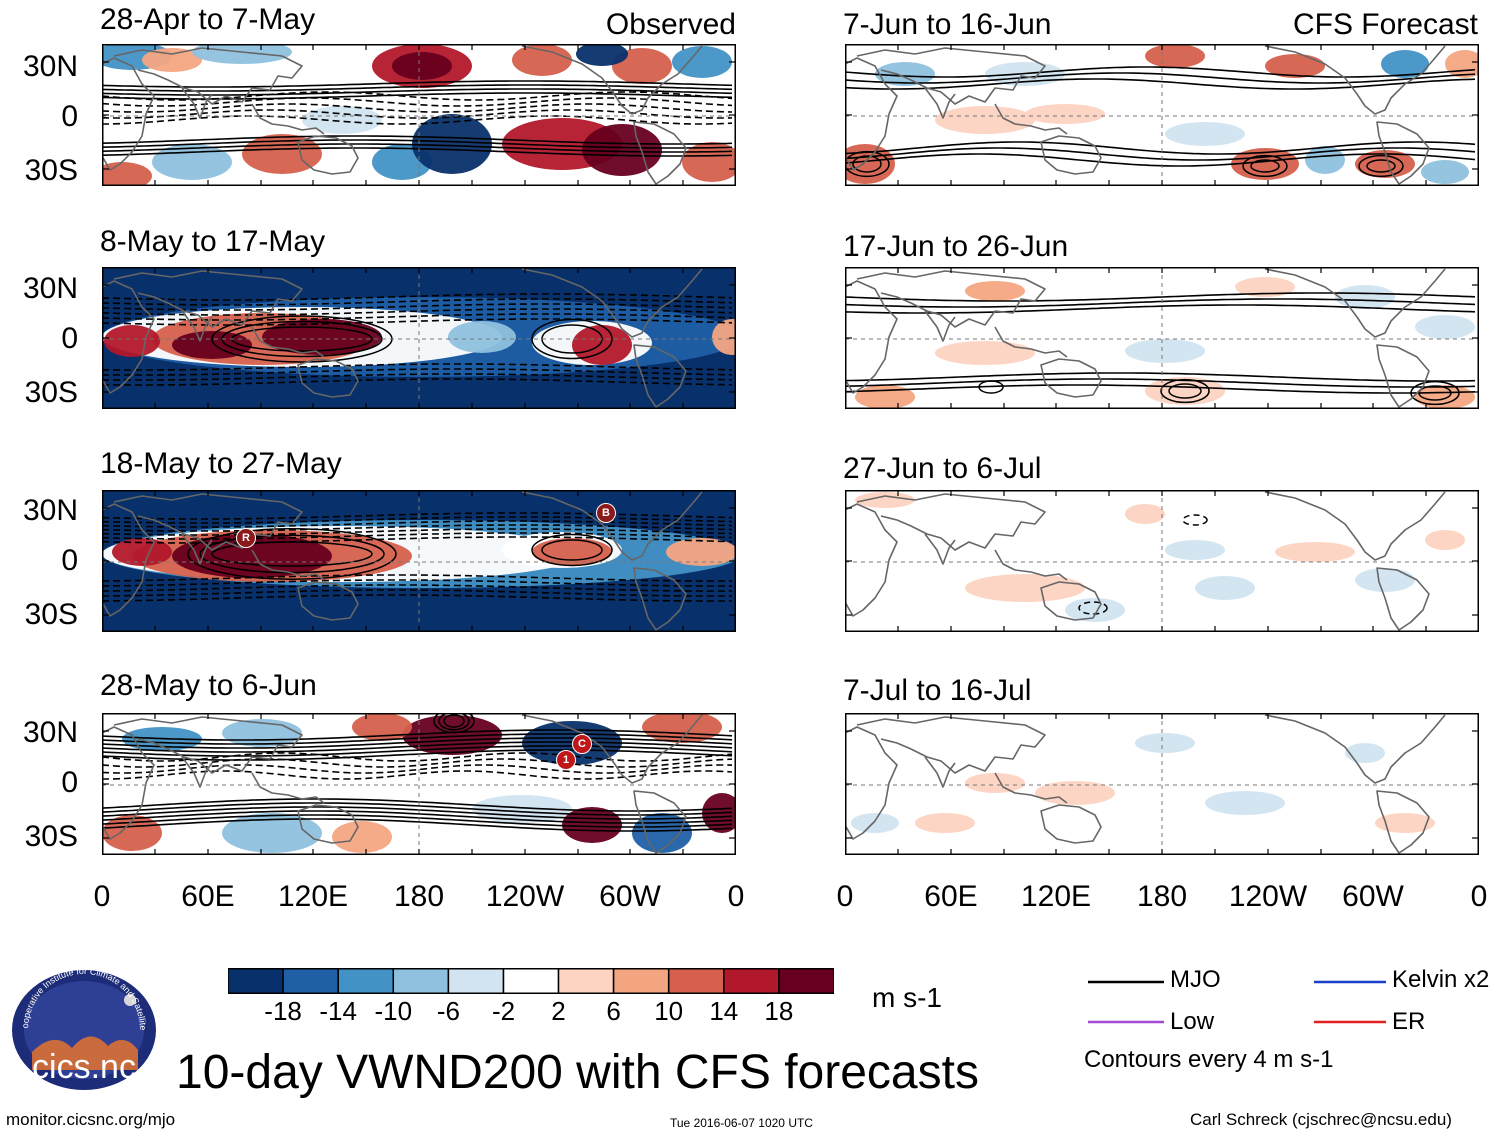 The height and width of the screenshot is (1137, 1510). What do you see at coordinates (91, 1119) in the screenshot?
I see `footer-url: monitor.cicsnc.org/mjo` at bounding box center [91, 1119].